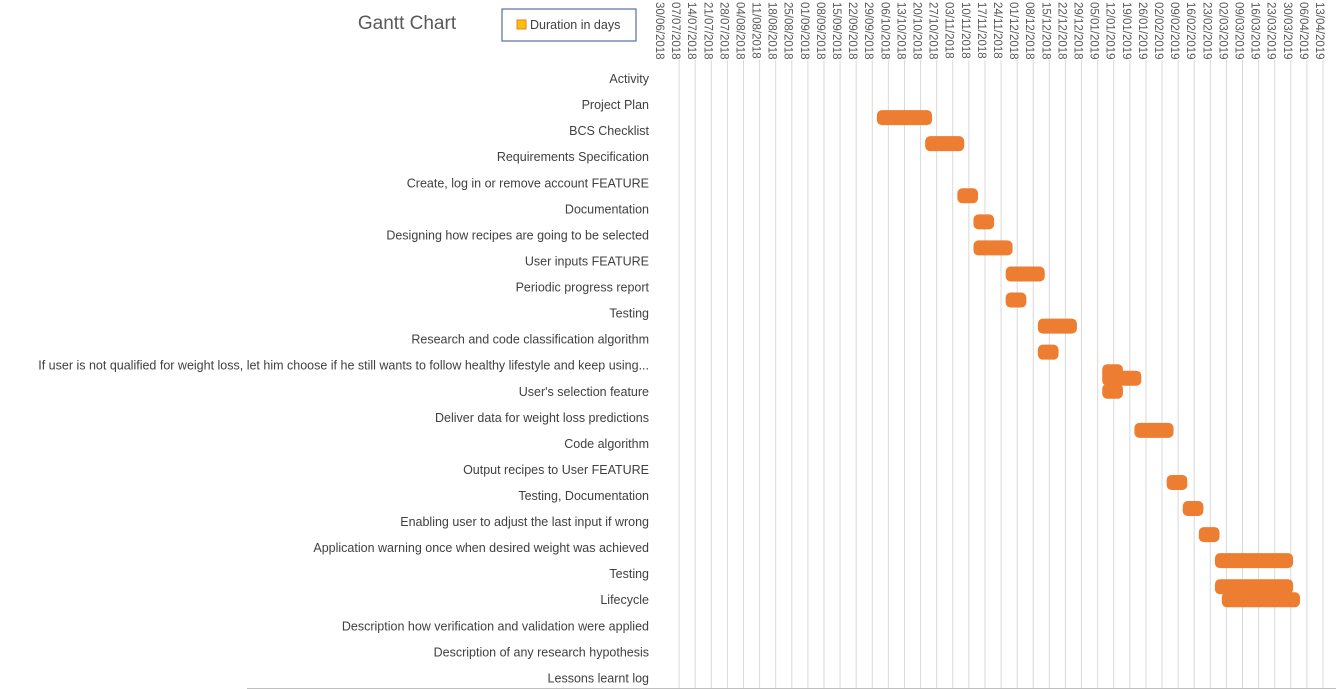 Image resolution: width=1336 pixels, height=689 pixels. Describe the element at coordinates (606, 444) in the screenshot. I see `category-label: Code algorithm` at that location.